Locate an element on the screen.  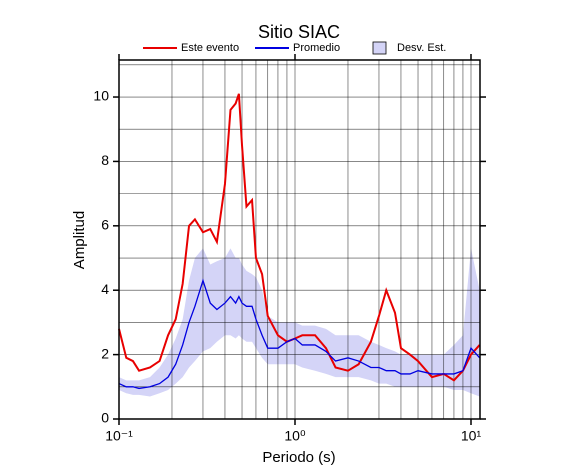
y-tick-label: 2 is located at coordinates (105, 353).